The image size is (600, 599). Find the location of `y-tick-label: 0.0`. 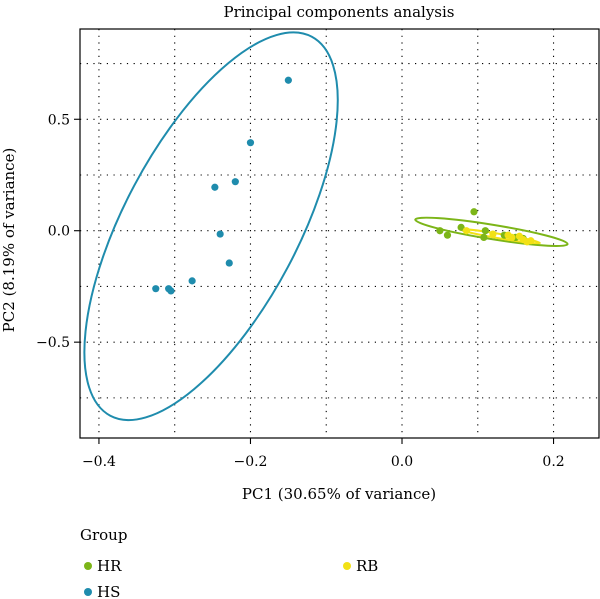

y-tick-label: 0.0 is located at coordinates (59, 232).